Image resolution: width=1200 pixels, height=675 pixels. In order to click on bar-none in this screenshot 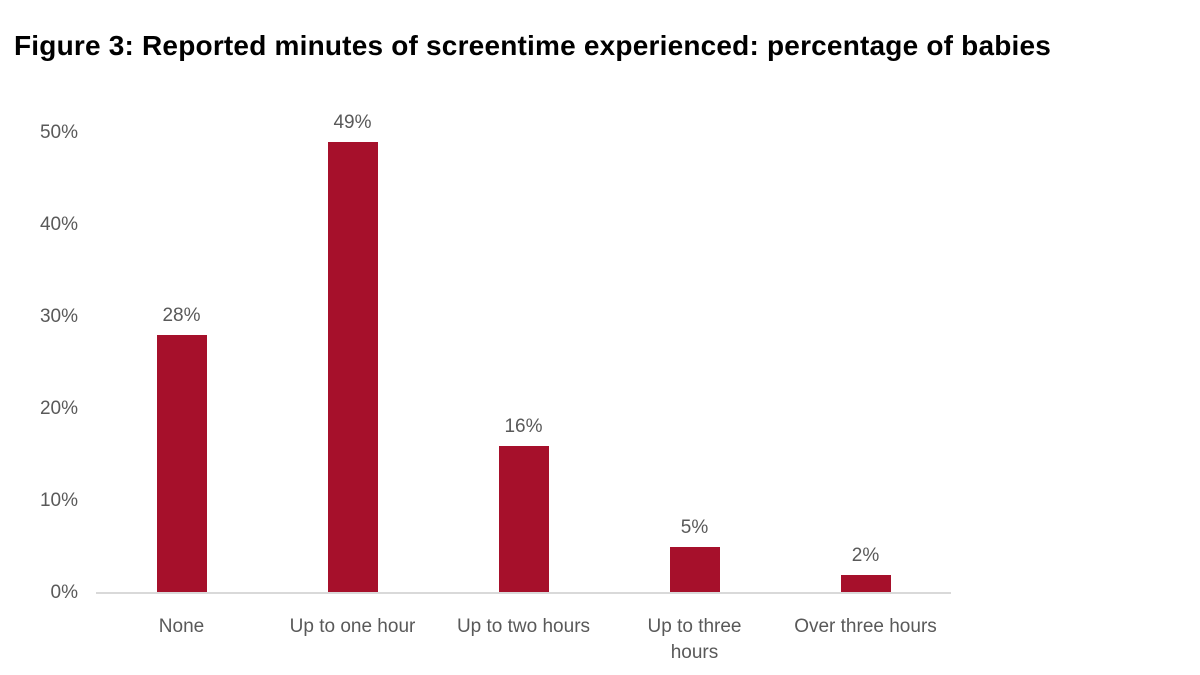, I will do `click(181, 464)`.